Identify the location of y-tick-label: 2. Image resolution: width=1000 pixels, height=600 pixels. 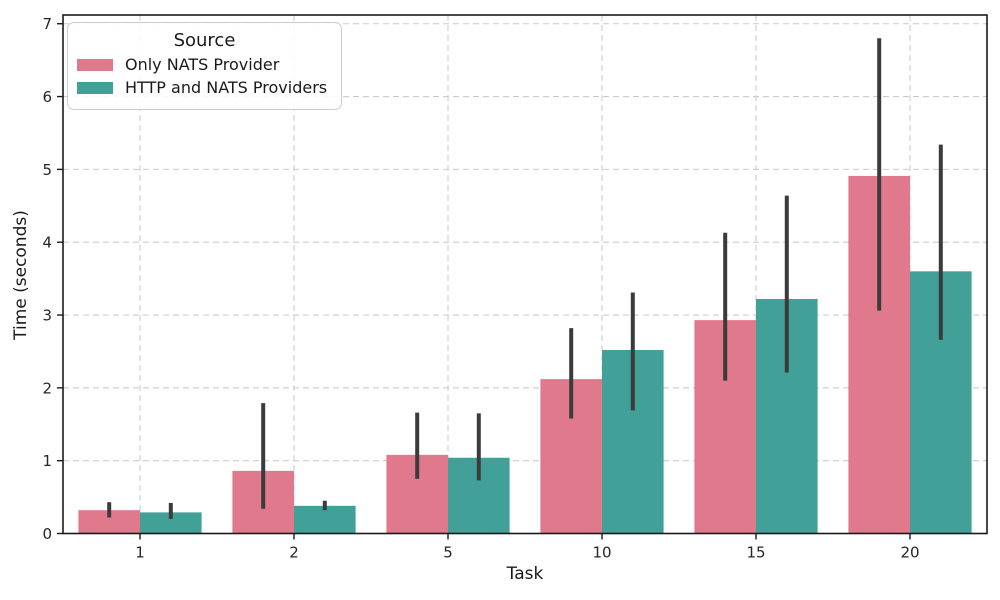
(47, 388).